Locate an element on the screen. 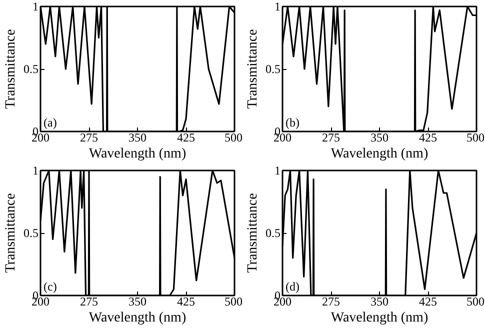 The width and height of the screenshot is (485, 329). annotation: (a) is located at coordinates (50, 123).